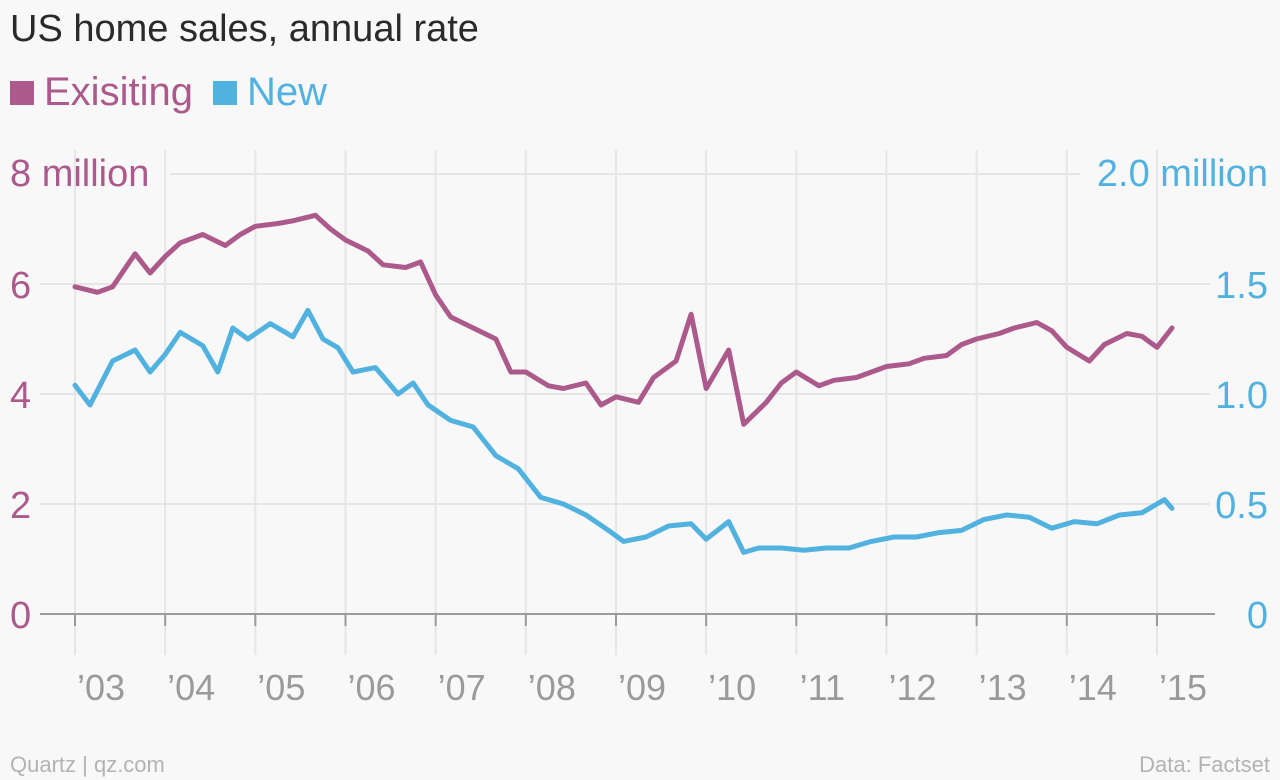 The image size is (1280, 780). What do you see at coordinates (118, 92) in the screenshot?
I see `legend-label-existing: Exisiting` at bounding box center [118, 92].